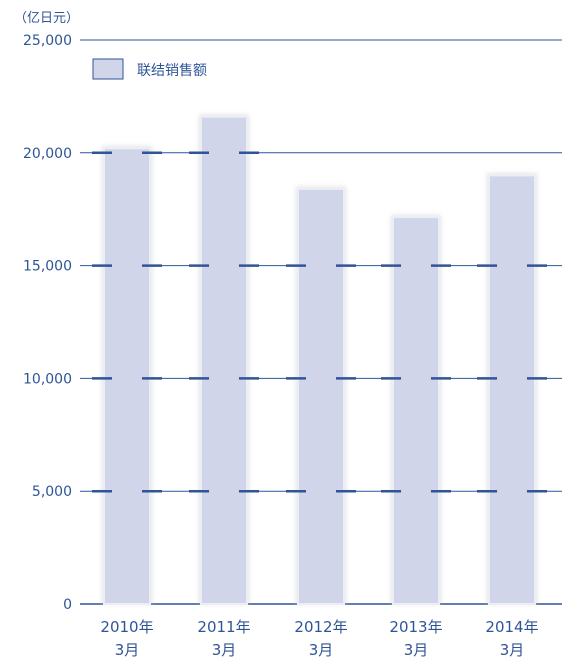 The image size is (562, 661). What do you see at coordinates (67, 605) in the screenshot?
I see `y-tick-label: 0` at bounding box center [67, 605].